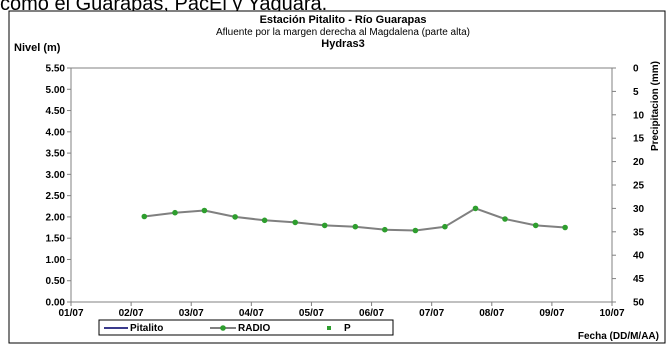 Image resolution: width=666 pixels, height=345 pixels. Describe the element at coordinates (56, 281) in the screenshot. I see `y-tick-label: 0.50` at that location.